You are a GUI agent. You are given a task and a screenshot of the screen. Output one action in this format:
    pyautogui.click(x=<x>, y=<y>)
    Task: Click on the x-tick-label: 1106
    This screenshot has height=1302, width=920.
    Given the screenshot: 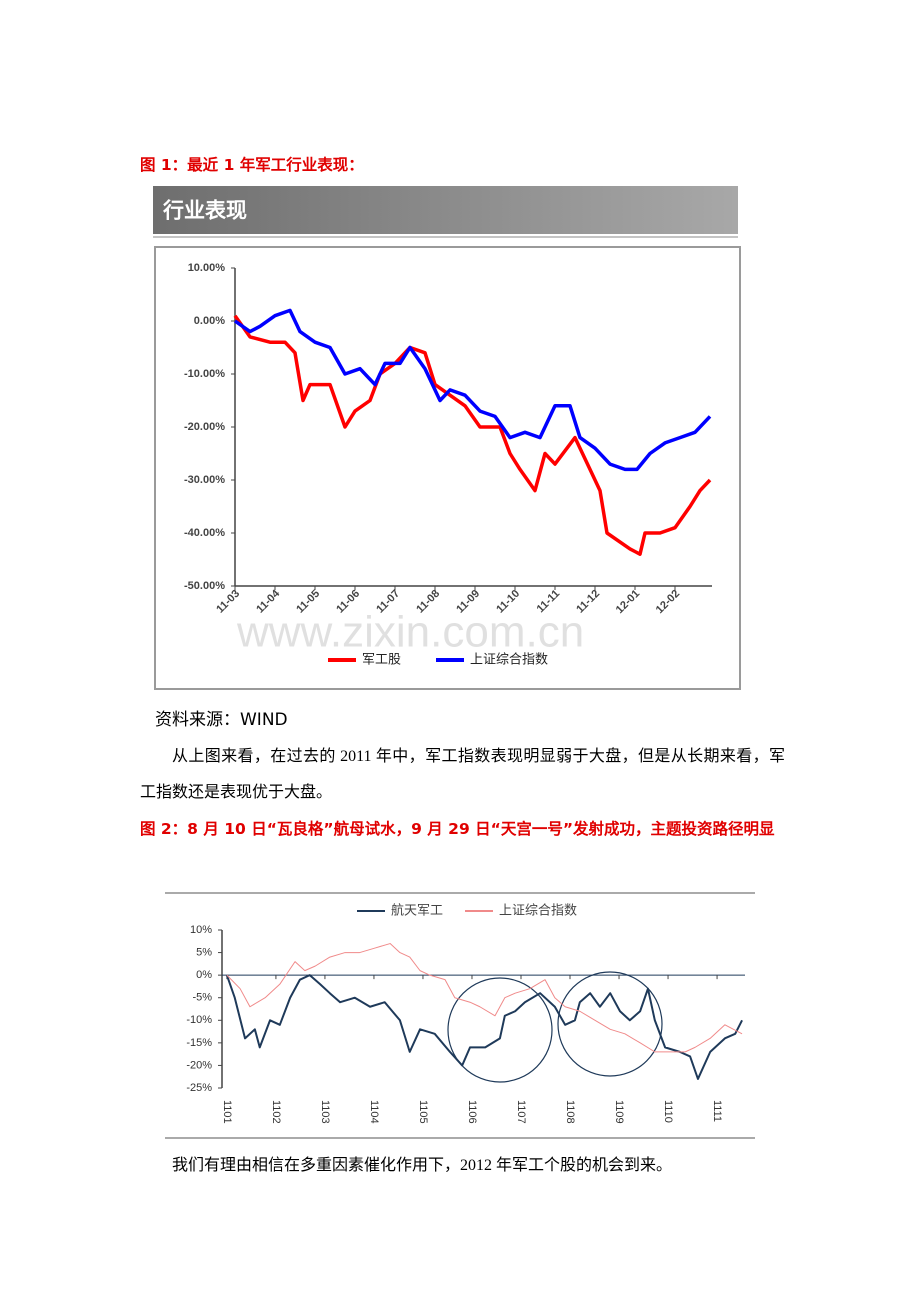 What is the action you would take?
    pyautogui.click(x=472, y=1112)
    